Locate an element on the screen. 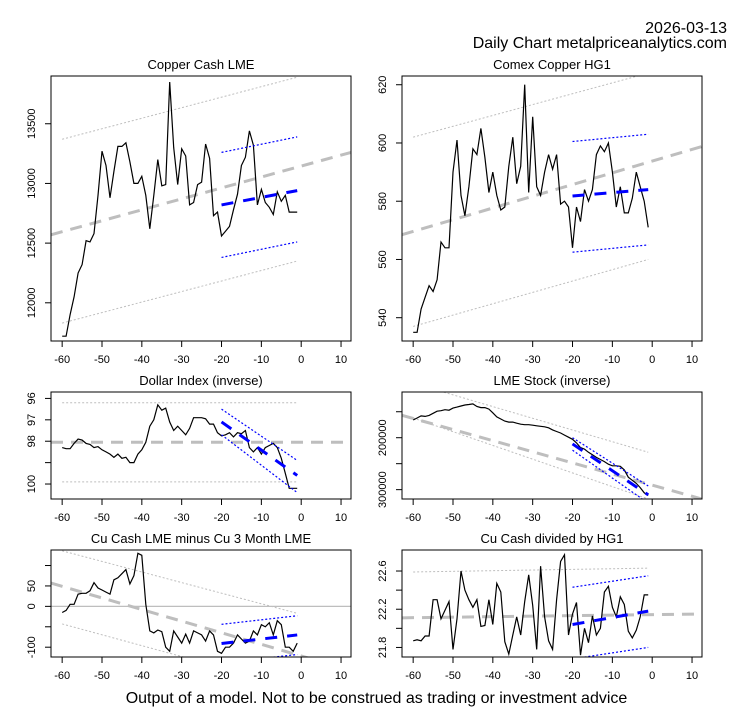  y-tick-label: 0 is located at coordinates (32, 606).